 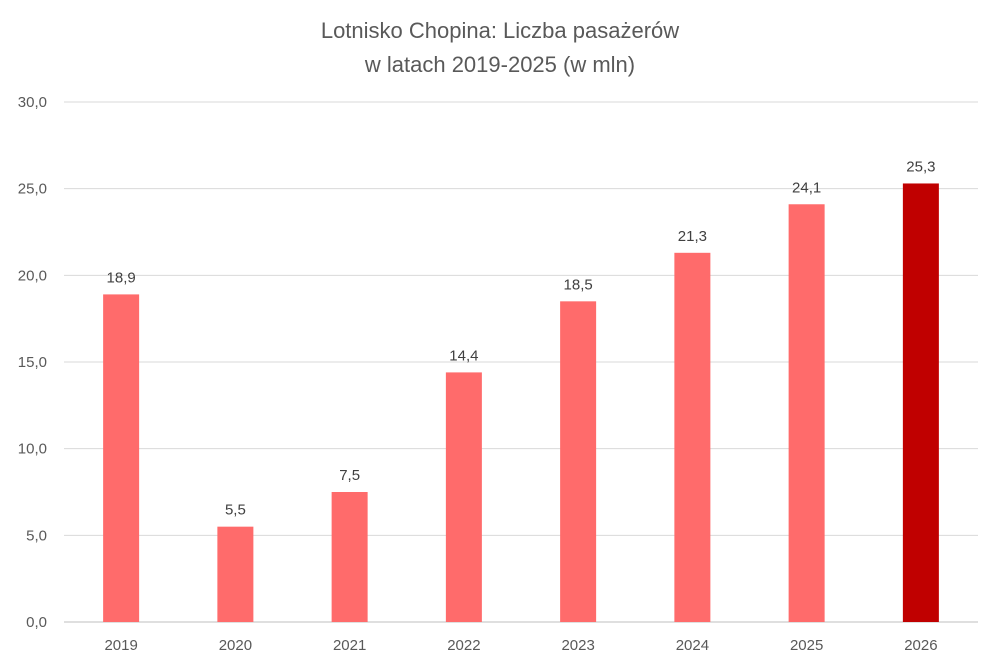 What do you see at coordinates (121, 458) in the screenshot?
I see `bar-2019` at bounding box center [121, 458].